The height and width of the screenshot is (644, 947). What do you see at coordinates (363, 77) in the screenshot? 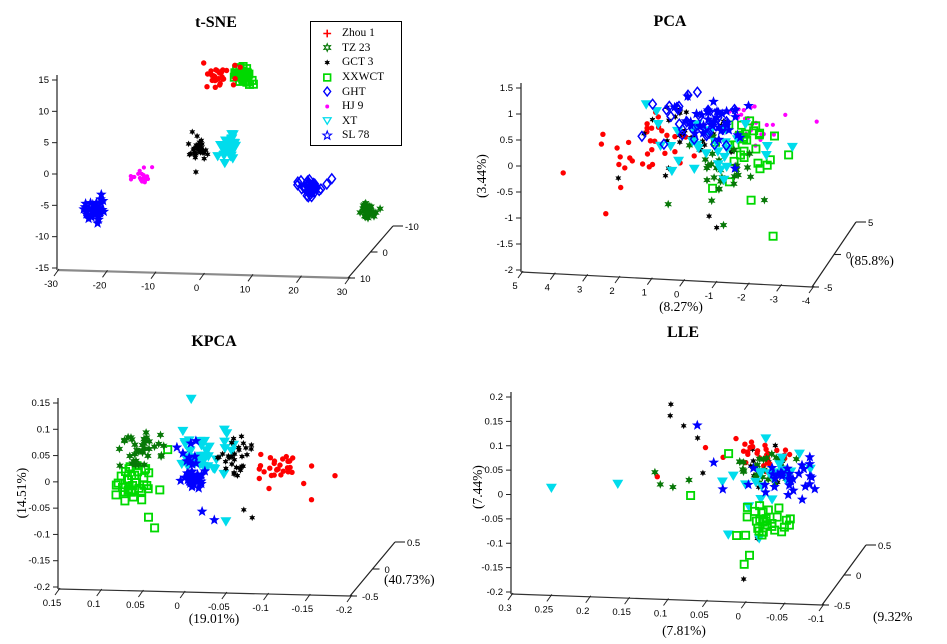
I see `legend-label: XXWCT` at bounding box center [363, 77].